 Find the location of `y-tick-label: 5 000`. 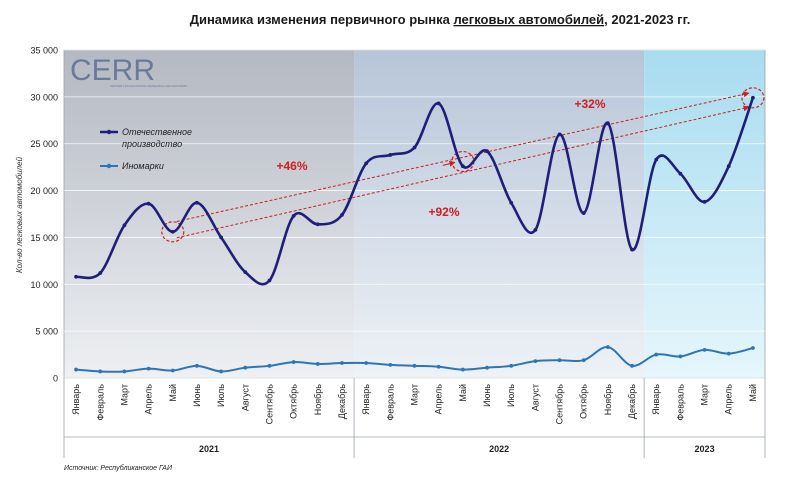

y-tick-label: 5 000 is located at coordinates (46, 332).